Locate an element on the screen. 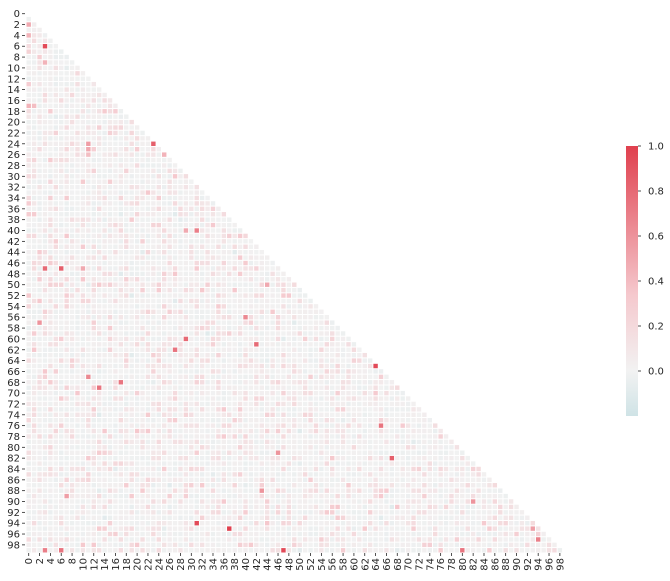  y-tick-label: 34 is located at coordinates (13, 198).